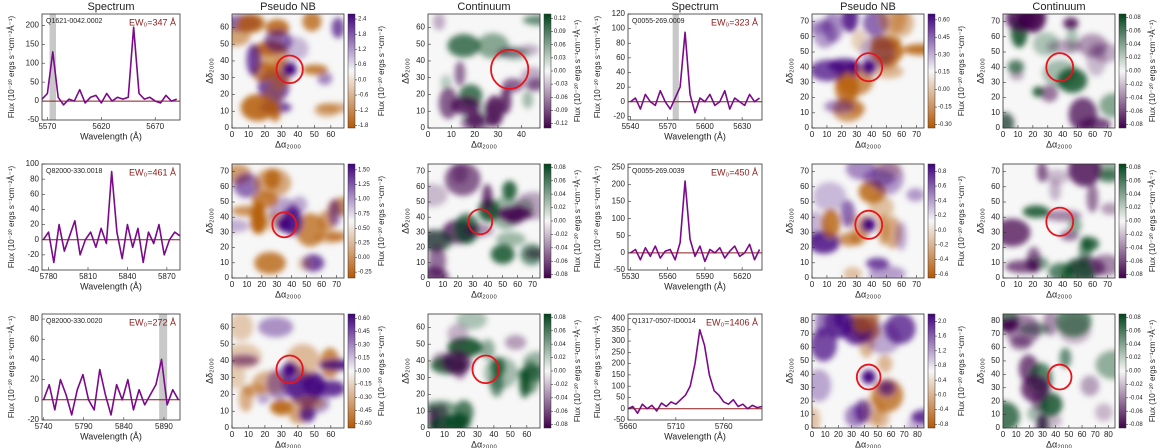 Image resolution: width=1166 pixels, height=448 pixels. I want to click on colorbar-tick-label: 0.6, so click(942, 187).